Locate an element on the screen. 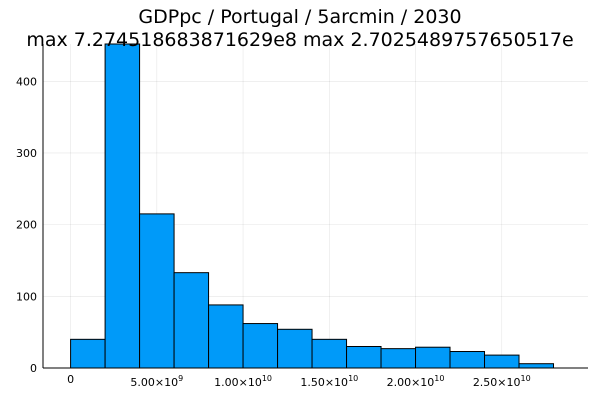 The height and width of the screenshot is (400, 600). y-tick-label: 200 is located at coordinates (26, 225).